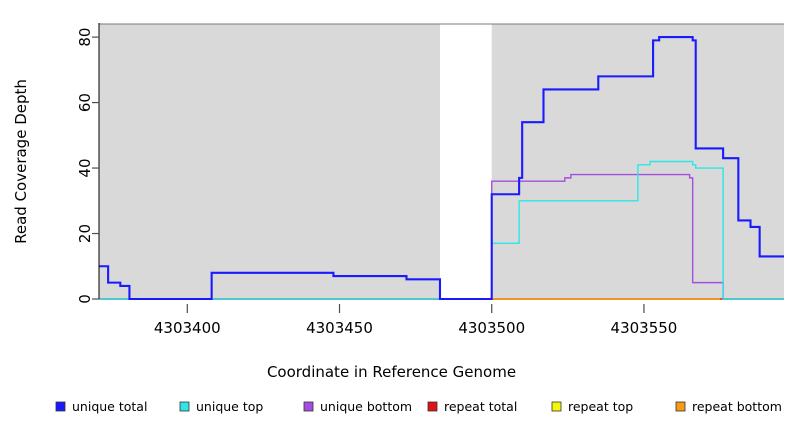 This screenshot has width=792, height=432. I want to click on x-axis-title: Coordinate in Reference Genome, so click(391, 372).